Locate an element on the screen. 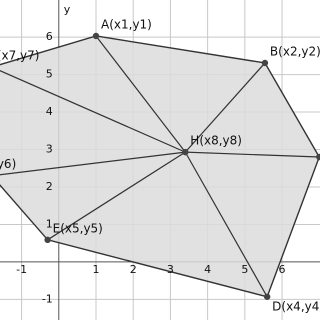  x-tick-label: 4 is located at coordinates (207, 269).